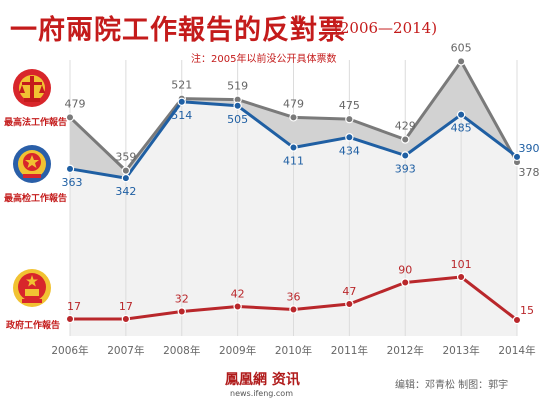 This screenshot has width=550, height=403. I want to click on government-emblem-label: 政府工作報告, so click(33, 326).